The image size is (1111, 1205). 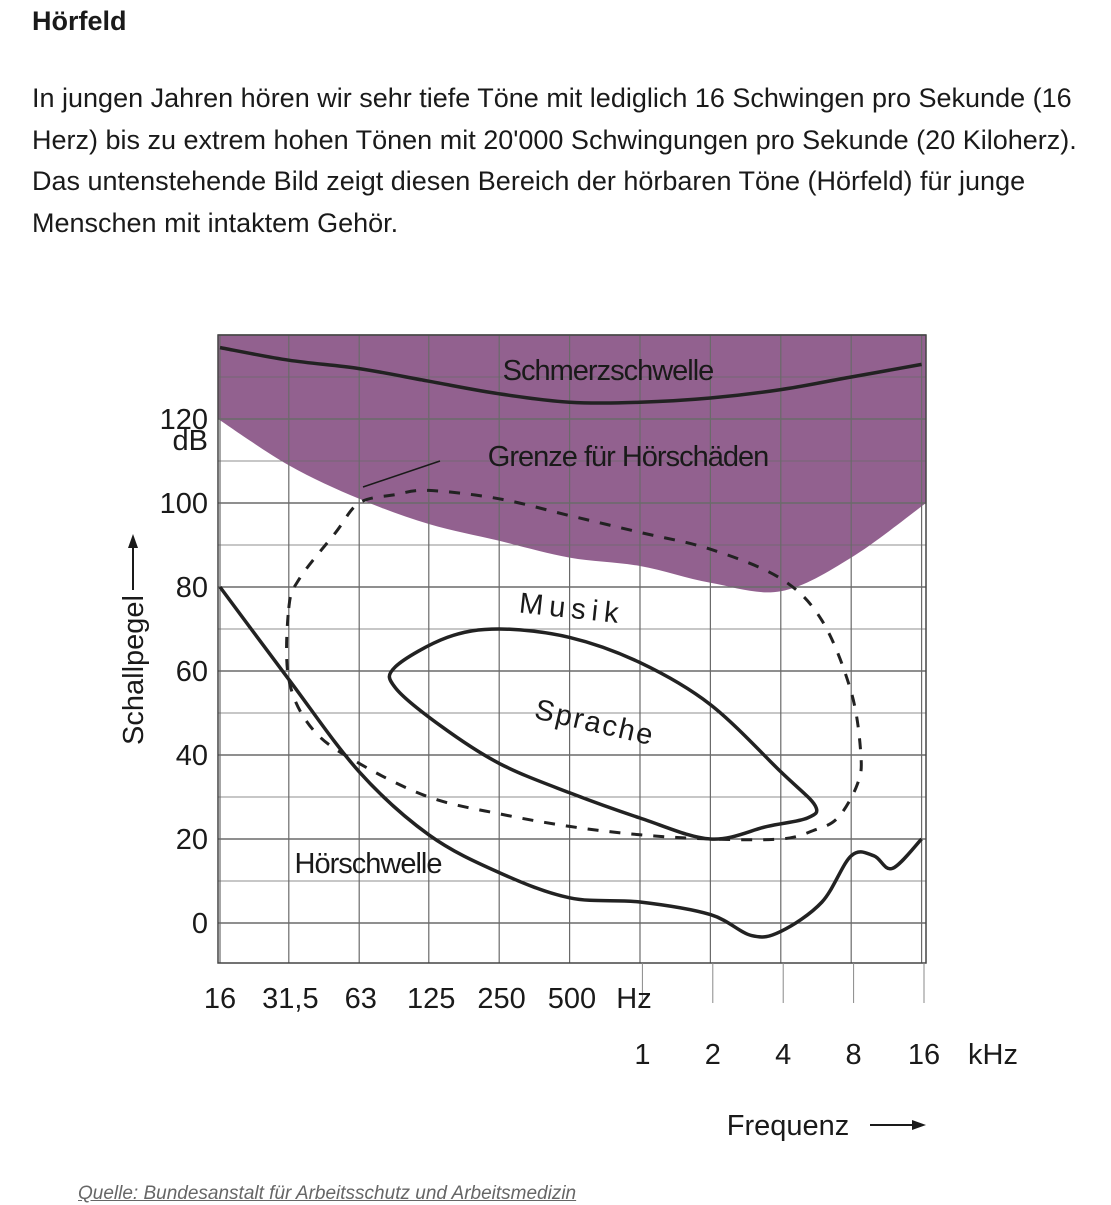 What do you see at coordinates (993, 1055) in the screenshot?
I see `x-unit-khz-label: kHz` at bounding box center [993, 1055].